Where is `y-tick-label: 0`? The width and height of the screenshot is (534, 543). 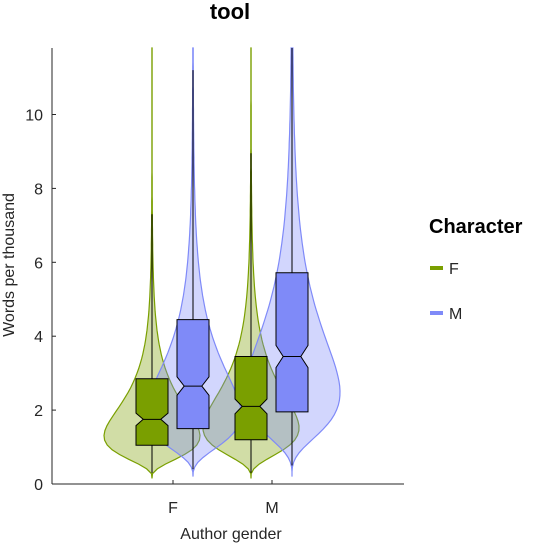
y-tick-label: 0 is located at coordinates (38, 485).